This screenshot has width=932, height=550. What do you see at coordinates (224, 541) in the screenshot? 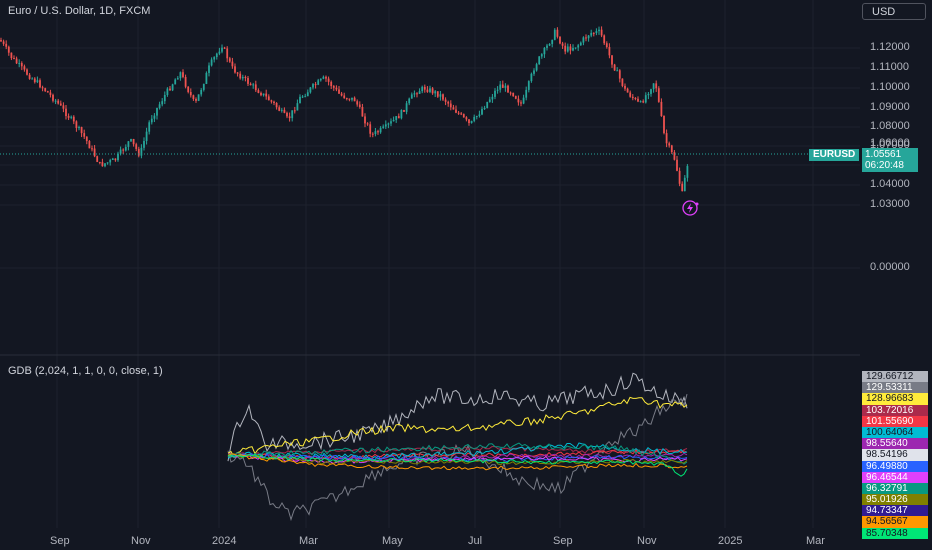
I see `time-tick: 2024` at bounding box center [224, 541].